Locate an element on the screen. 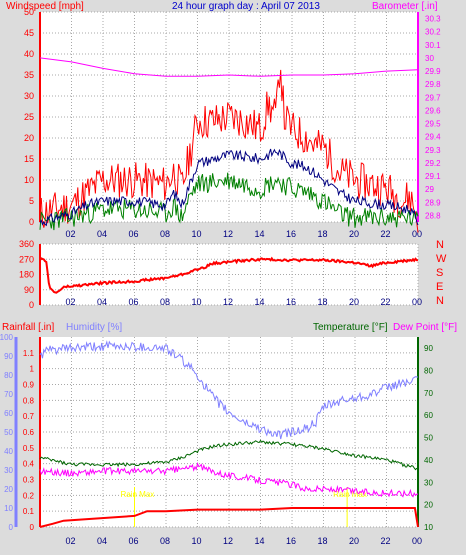  wind-tick-label: 50 is located at coordinates (29, 12).